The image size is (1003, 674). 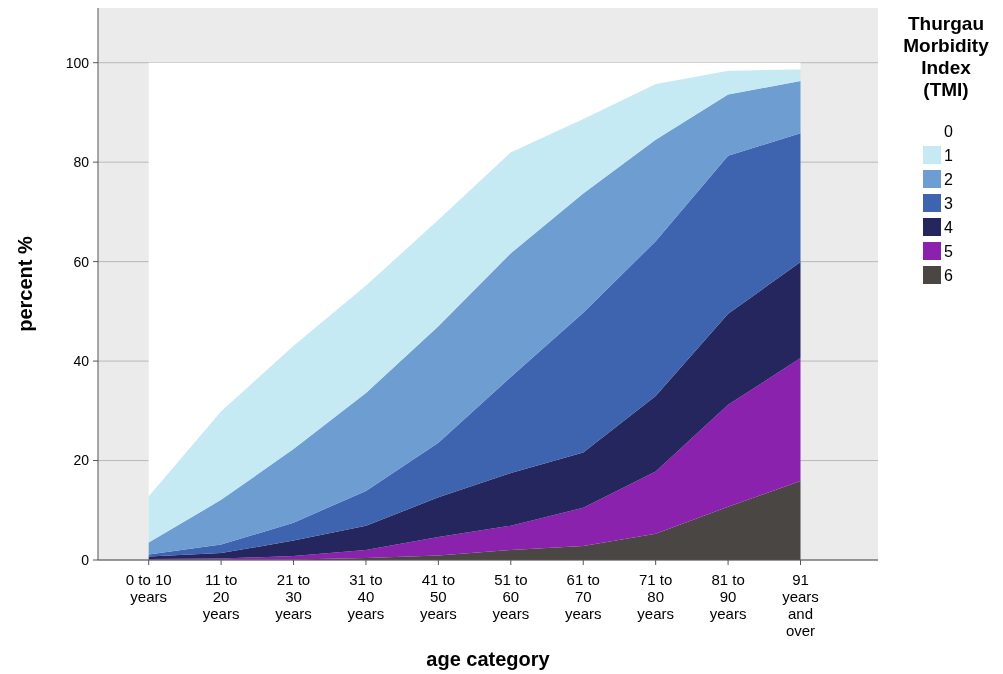 What do you see at coordinates (655, 596) in the screenshot?
I see `x-tick-label: 71 to 80 years` at bounding box center [655, 596].